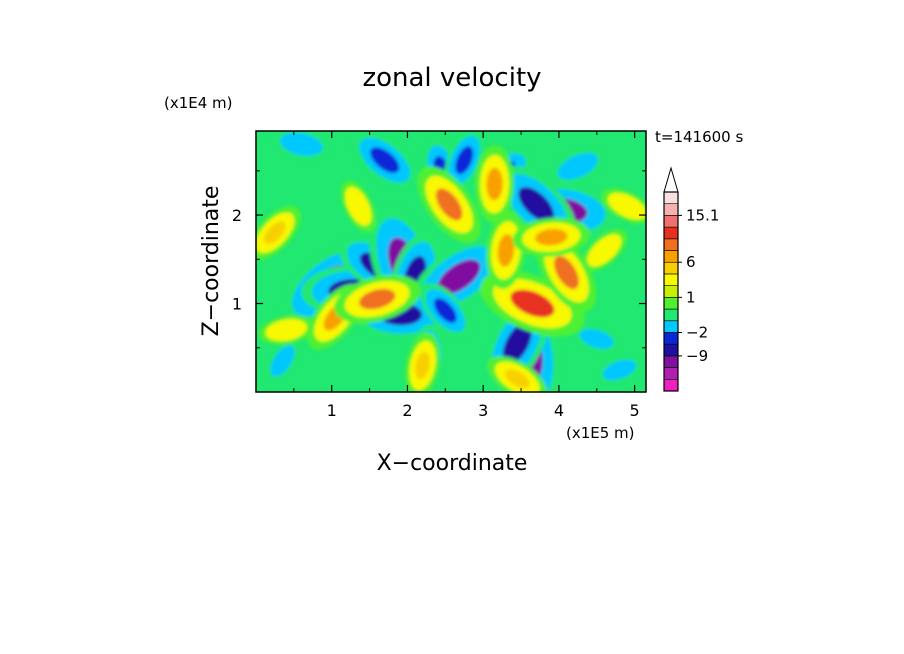 This screenshot has height=654, width=904. I want to click on x-tick-label: 1, so click(332, 410).